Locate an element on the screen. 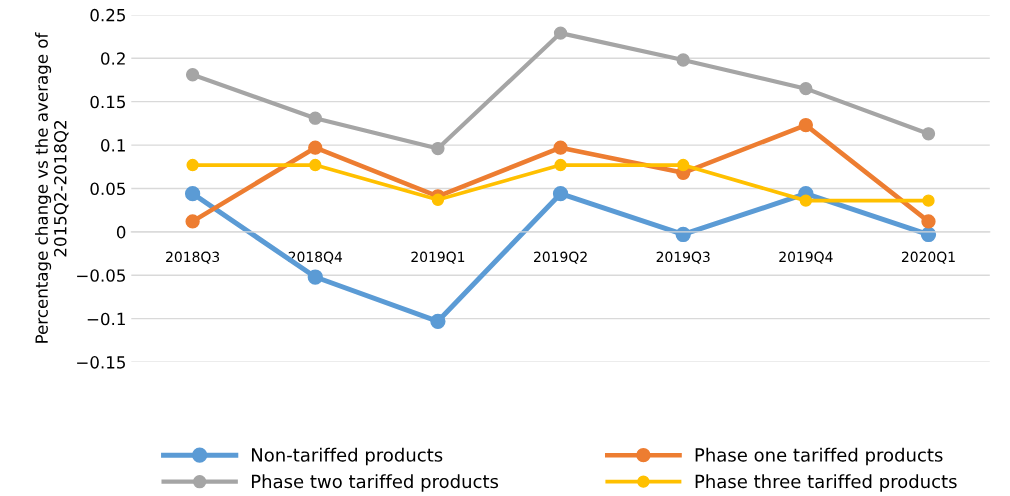 The image size is (1010, 496). y-tick-label: −0.05 is located at coordinates (101, 275).